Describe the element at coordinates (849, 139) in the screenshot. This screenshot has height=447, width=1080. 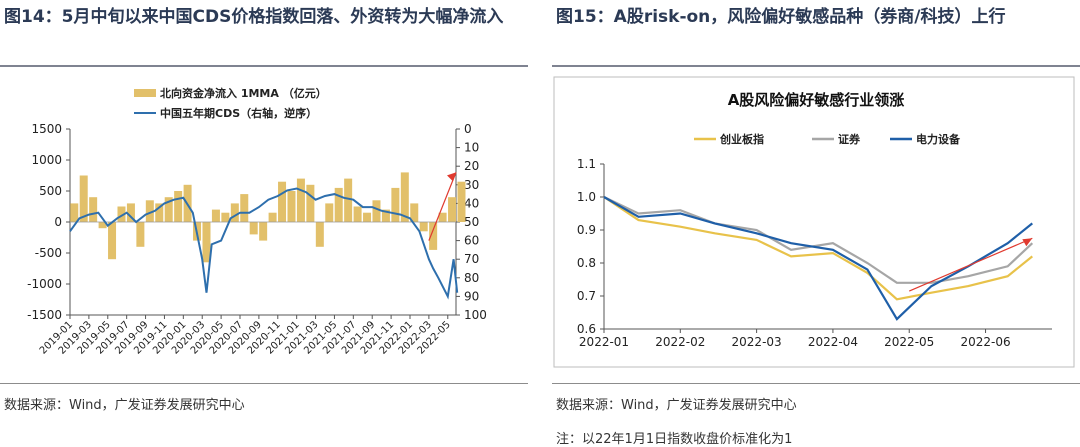
I see `legend-label-1: 证券` at that location.